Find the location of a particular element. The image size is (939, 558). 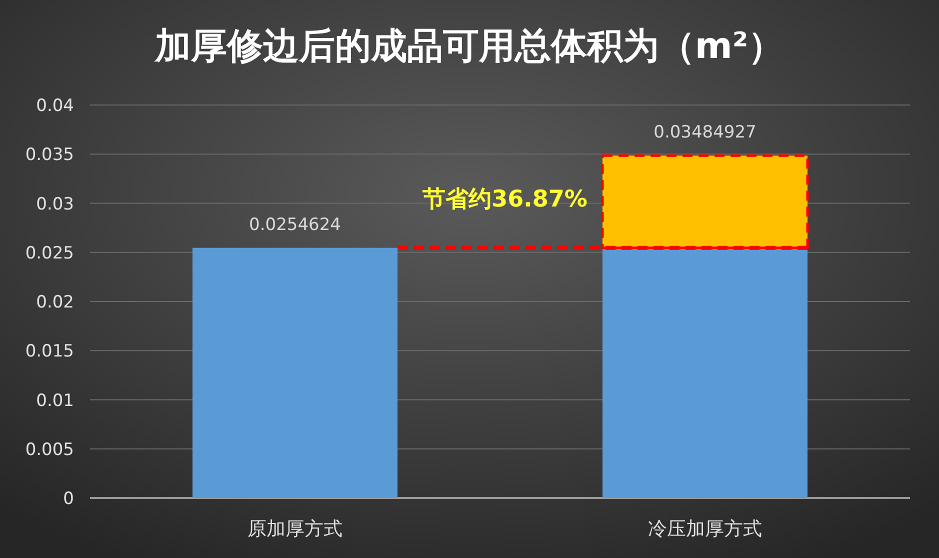

y-tick-label: 0.04 is located at coordinates (55, 106).